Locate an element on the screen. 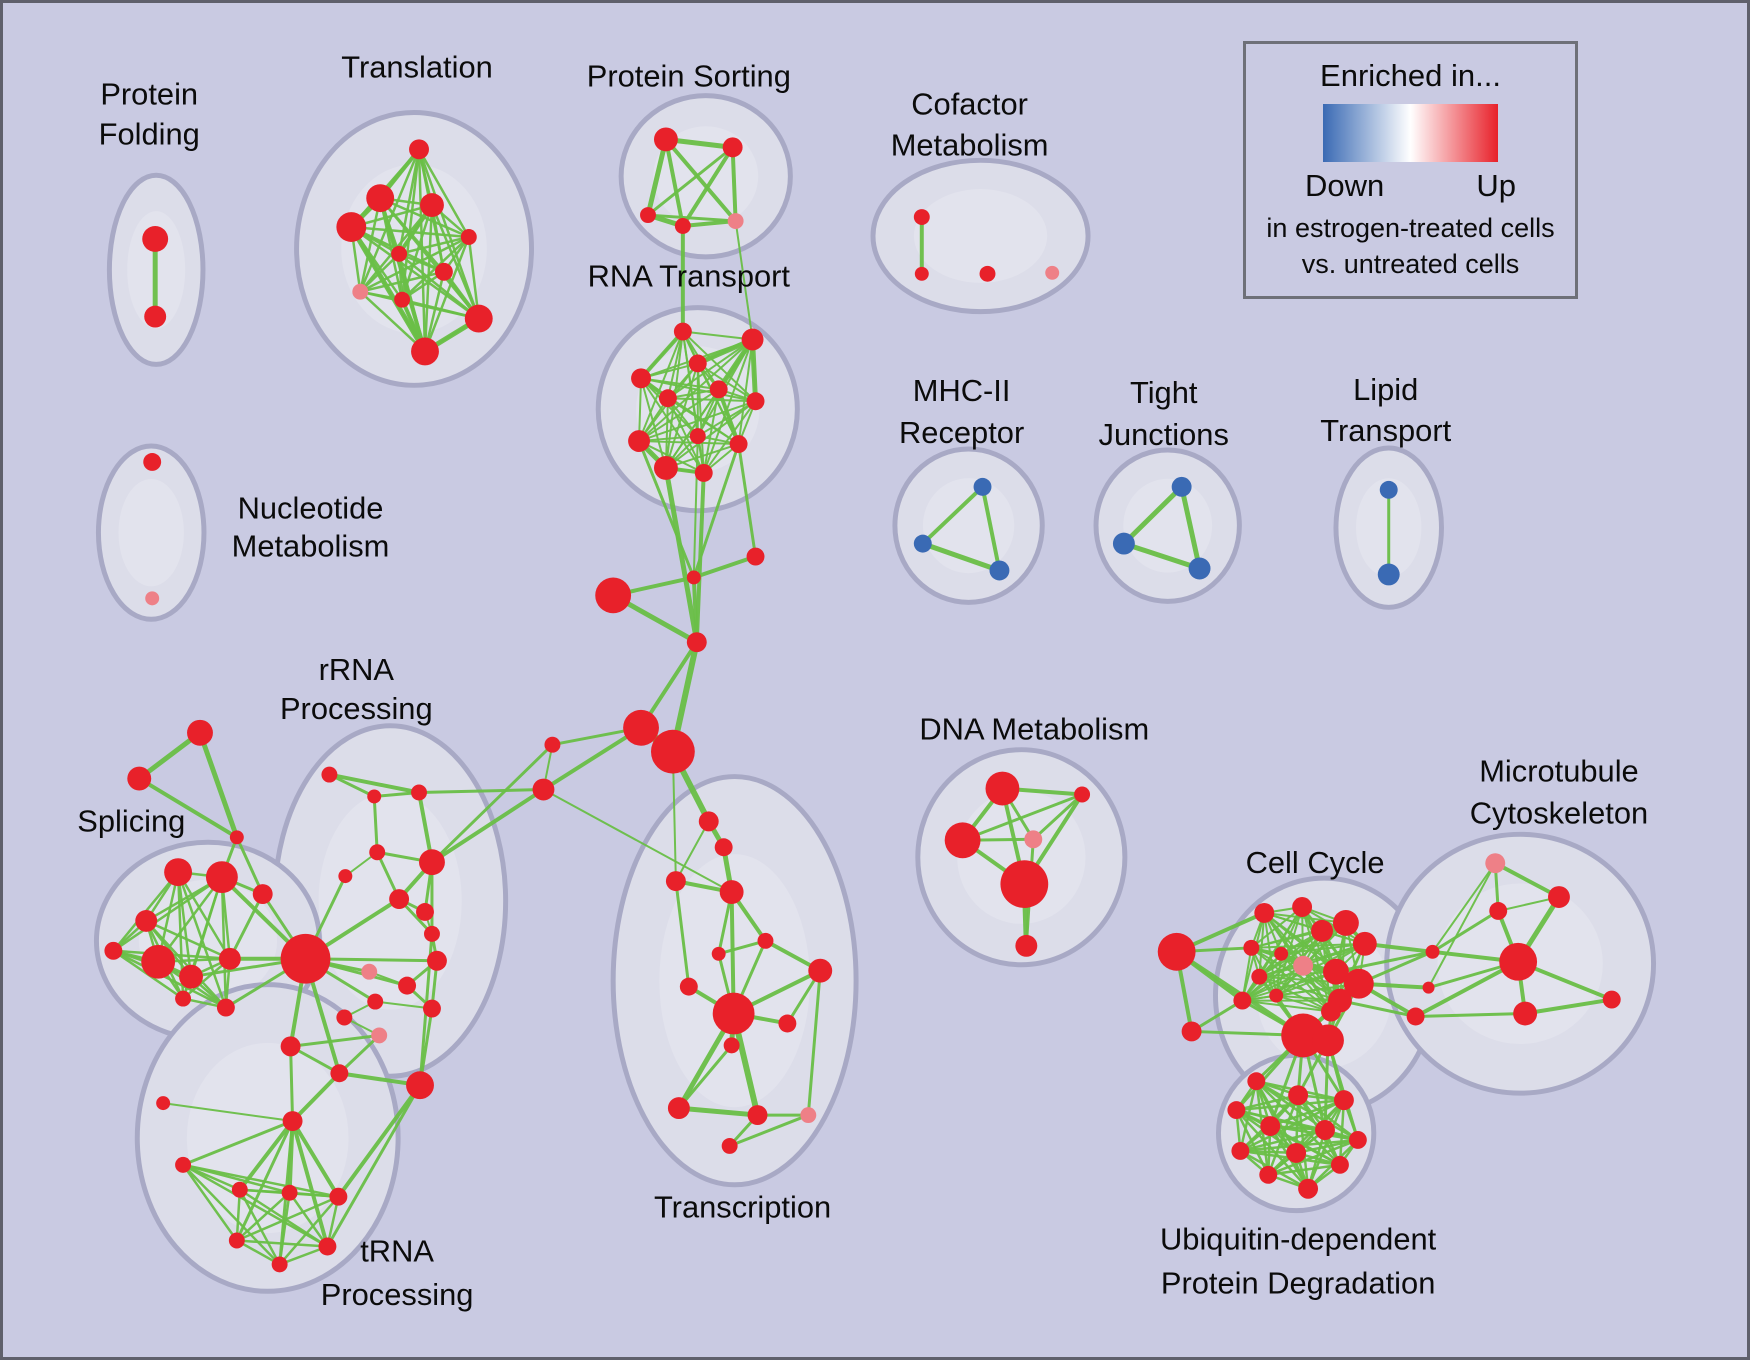 The width and height of the screenshot is (1750, 1360). node-c9 is located at coordinates (733, 1013).